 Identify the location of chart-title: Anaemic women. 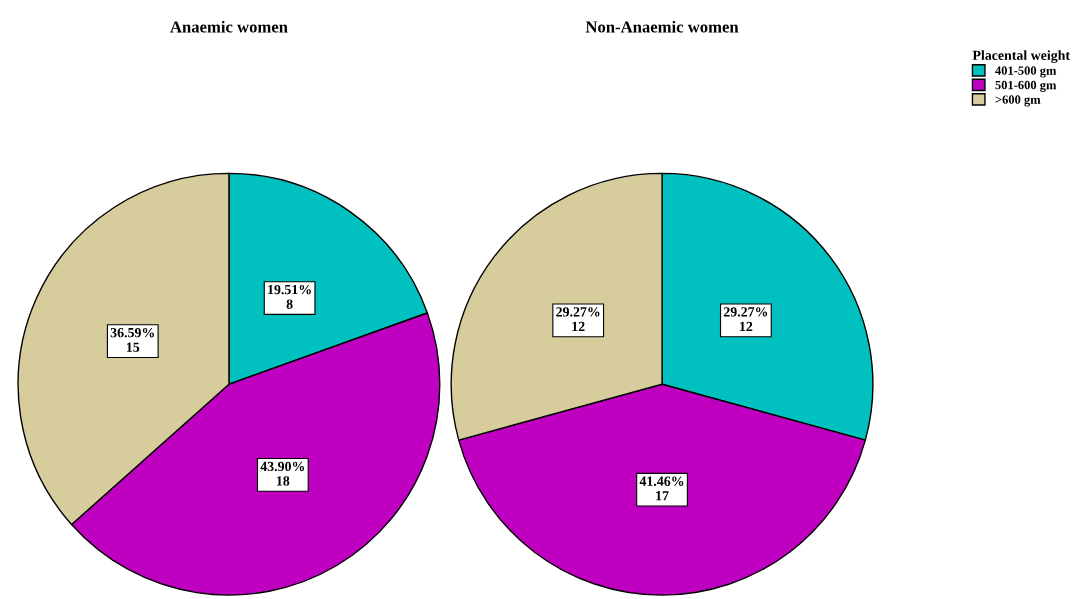
(229, 26).